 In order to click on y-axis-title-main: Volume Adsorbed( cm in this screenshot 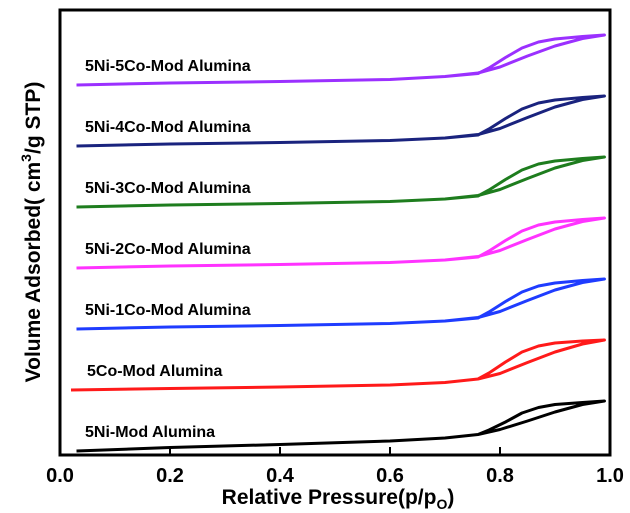, I will do `click(33, 272)`.